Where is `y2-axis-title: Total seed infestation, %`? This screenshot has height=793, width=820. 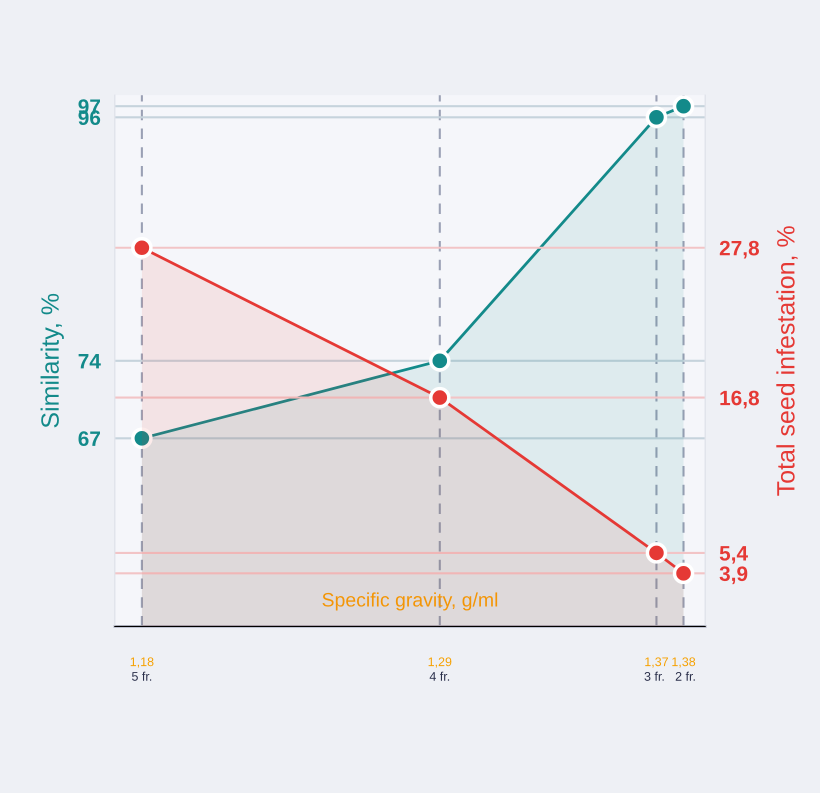 y2-axis-title: Total seed infestation, % is located at coordinates (787, 361).